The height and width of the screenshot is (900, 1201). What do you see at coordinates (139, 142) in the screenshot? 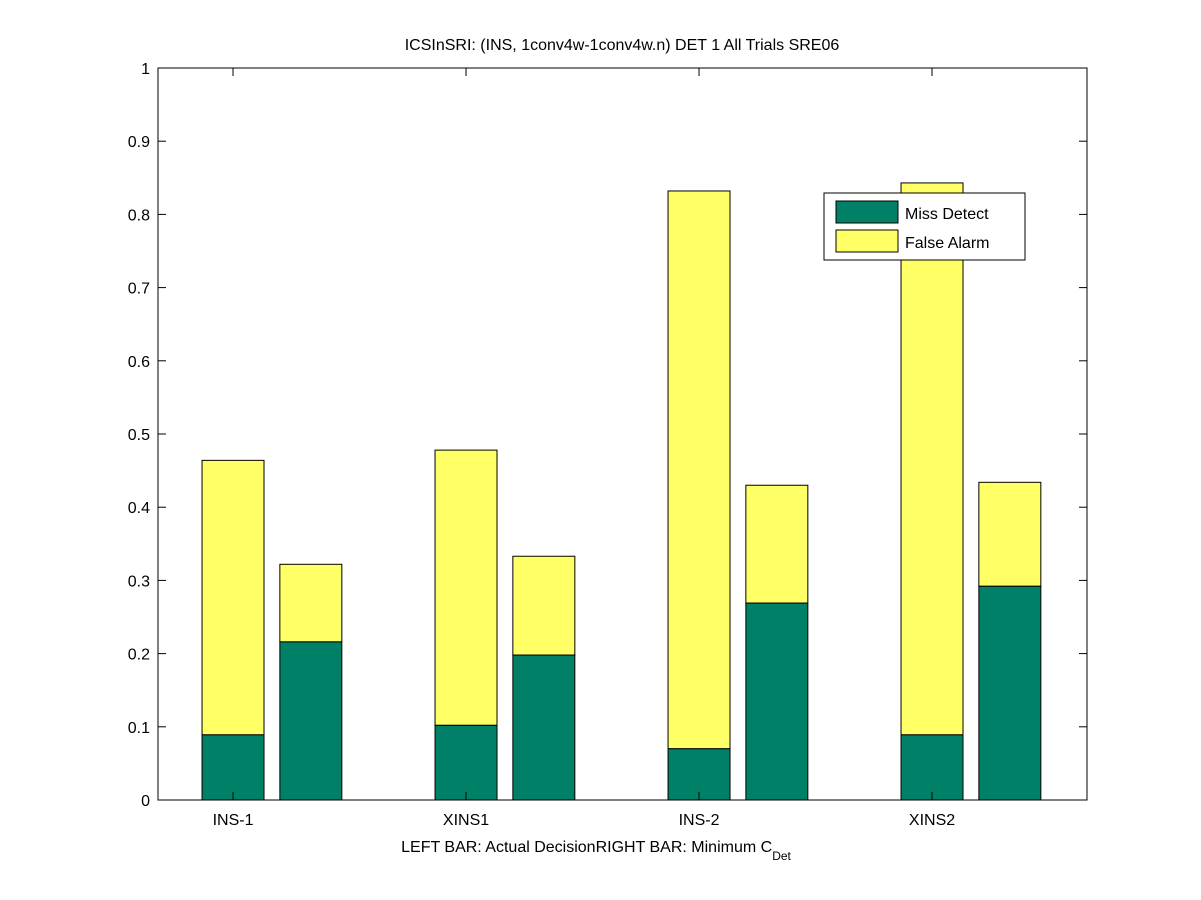
I see `y-tick-label: 0.9` at bounding box center [139, 142].